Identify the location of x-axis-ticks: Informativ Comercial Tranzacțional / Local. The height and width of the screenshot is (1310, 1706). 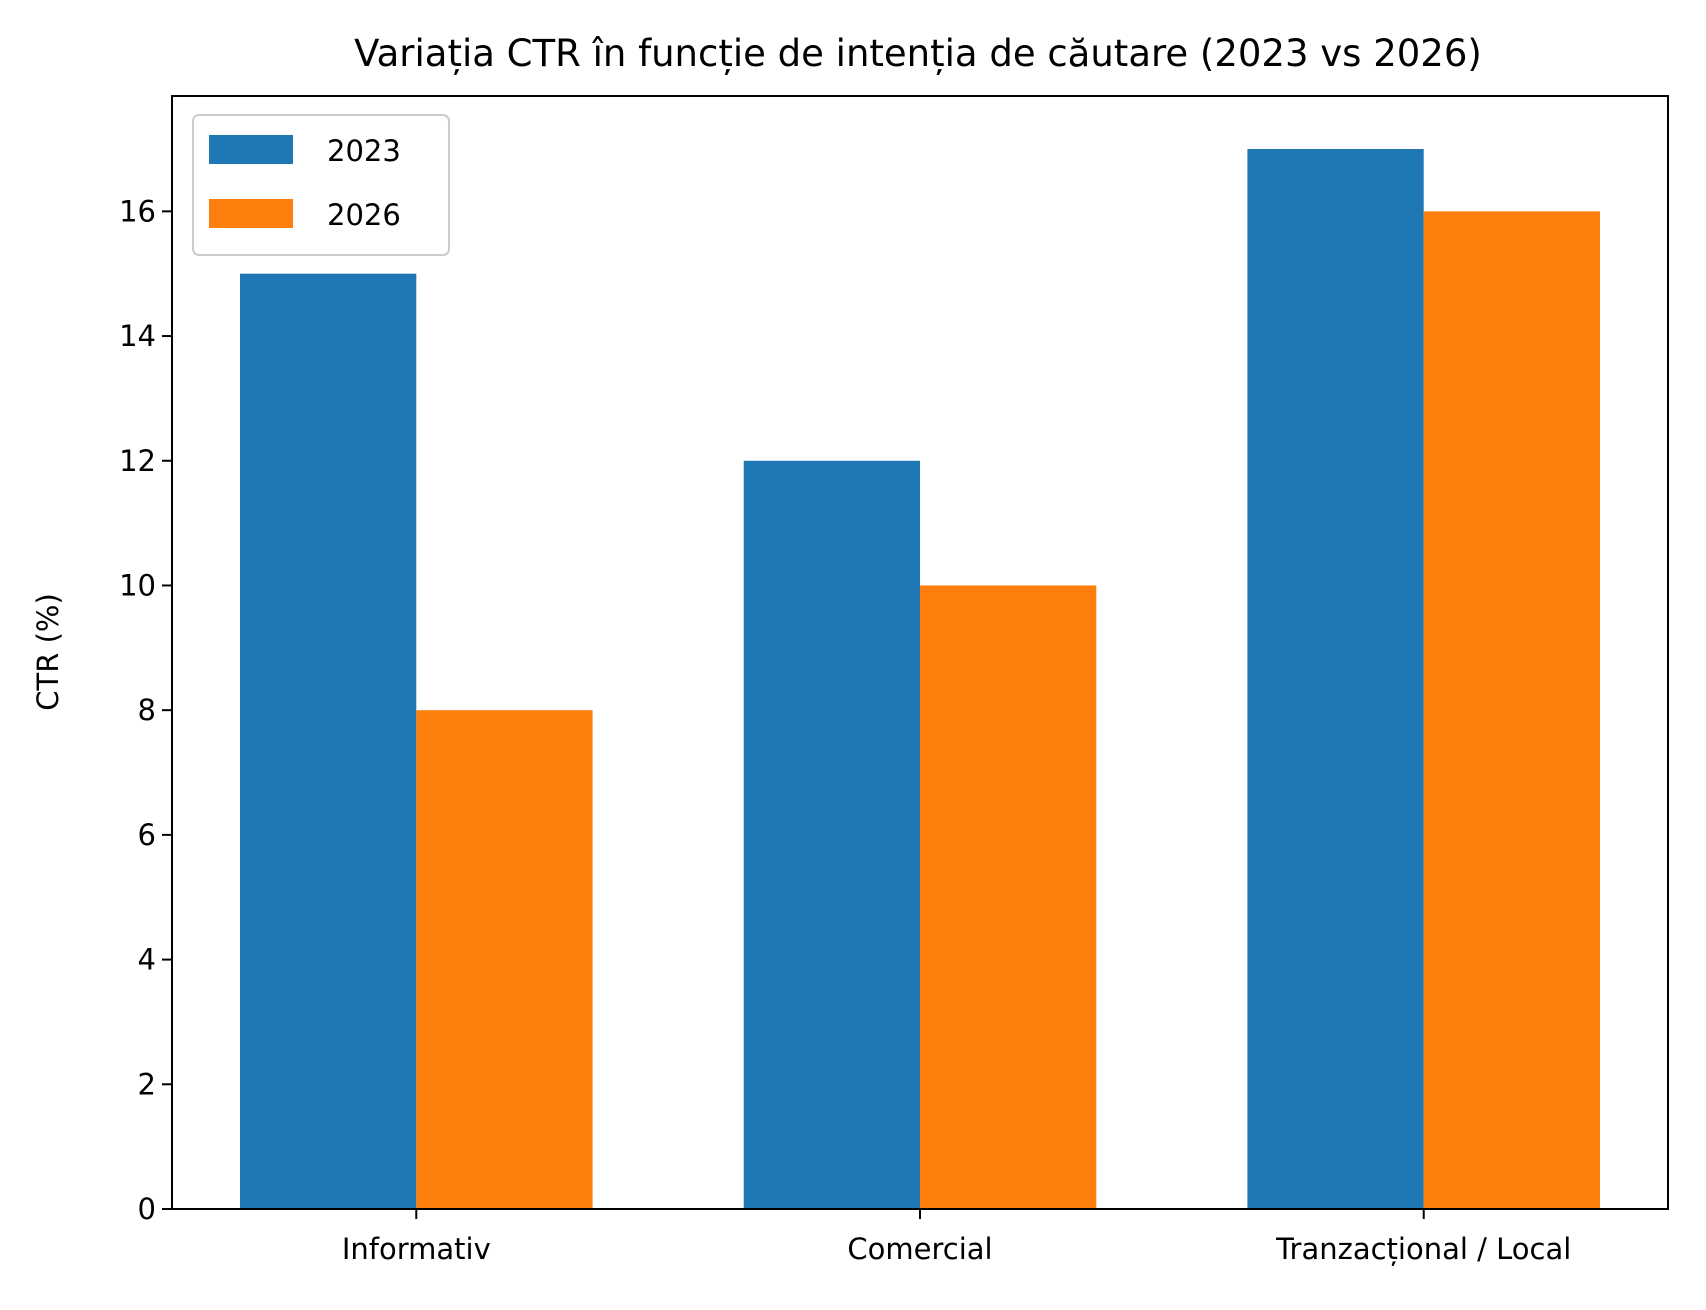
(956, 1237).